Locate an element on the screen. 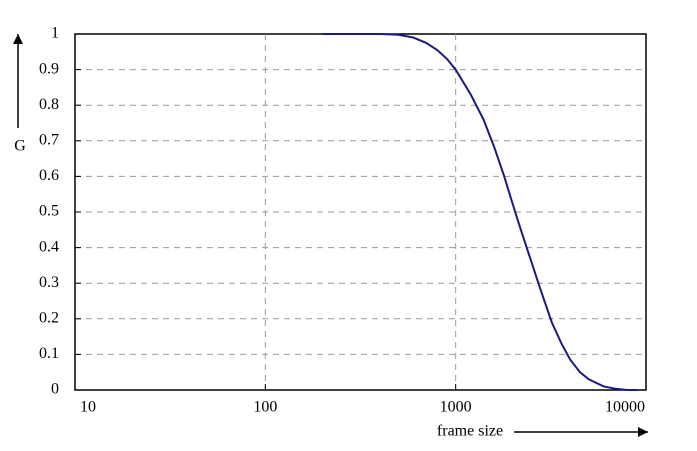  y-tick-label: 0 is located at coordinates (55, 389).